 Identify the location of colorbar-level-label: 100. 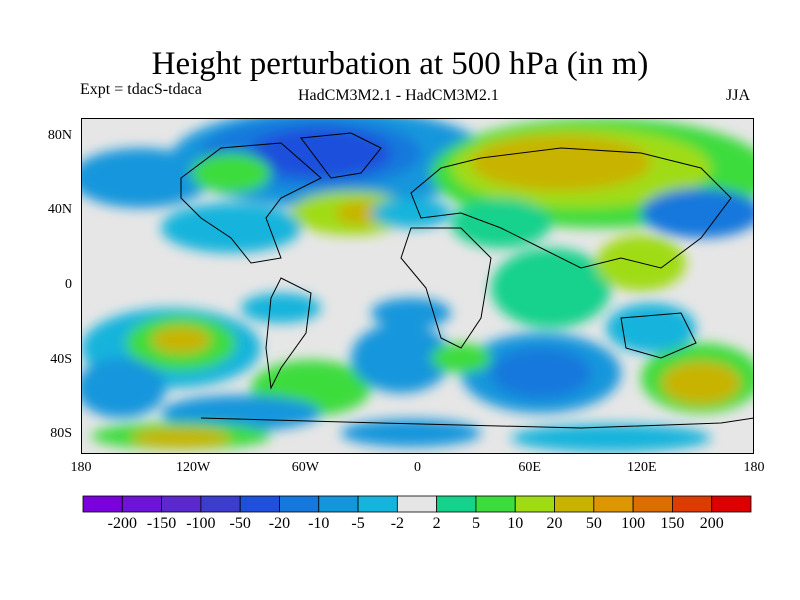
(633, 523).